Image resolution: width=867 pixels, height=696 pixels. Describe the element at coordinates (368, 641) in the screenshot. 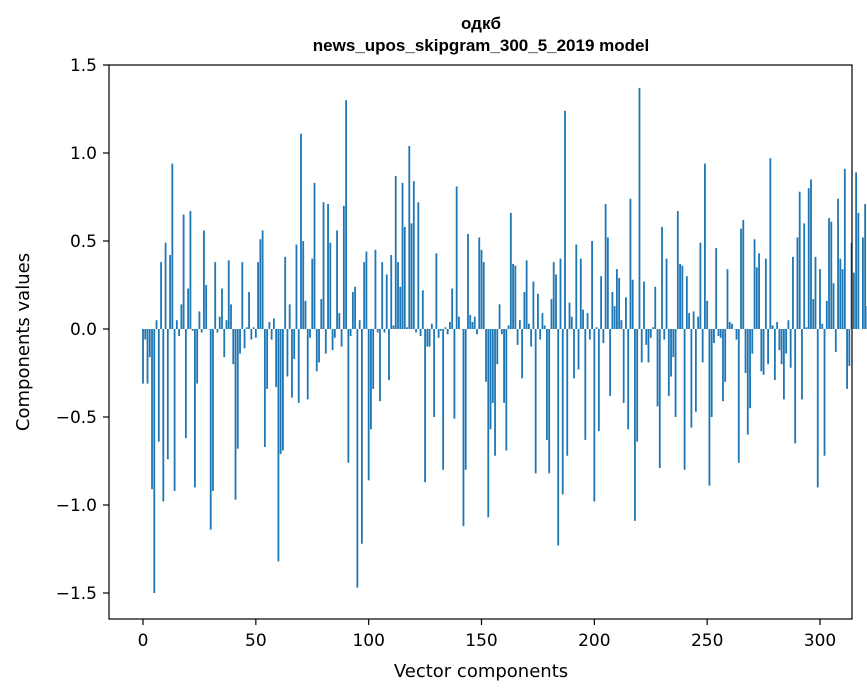

I see `x-tick-label: 100` at that location.